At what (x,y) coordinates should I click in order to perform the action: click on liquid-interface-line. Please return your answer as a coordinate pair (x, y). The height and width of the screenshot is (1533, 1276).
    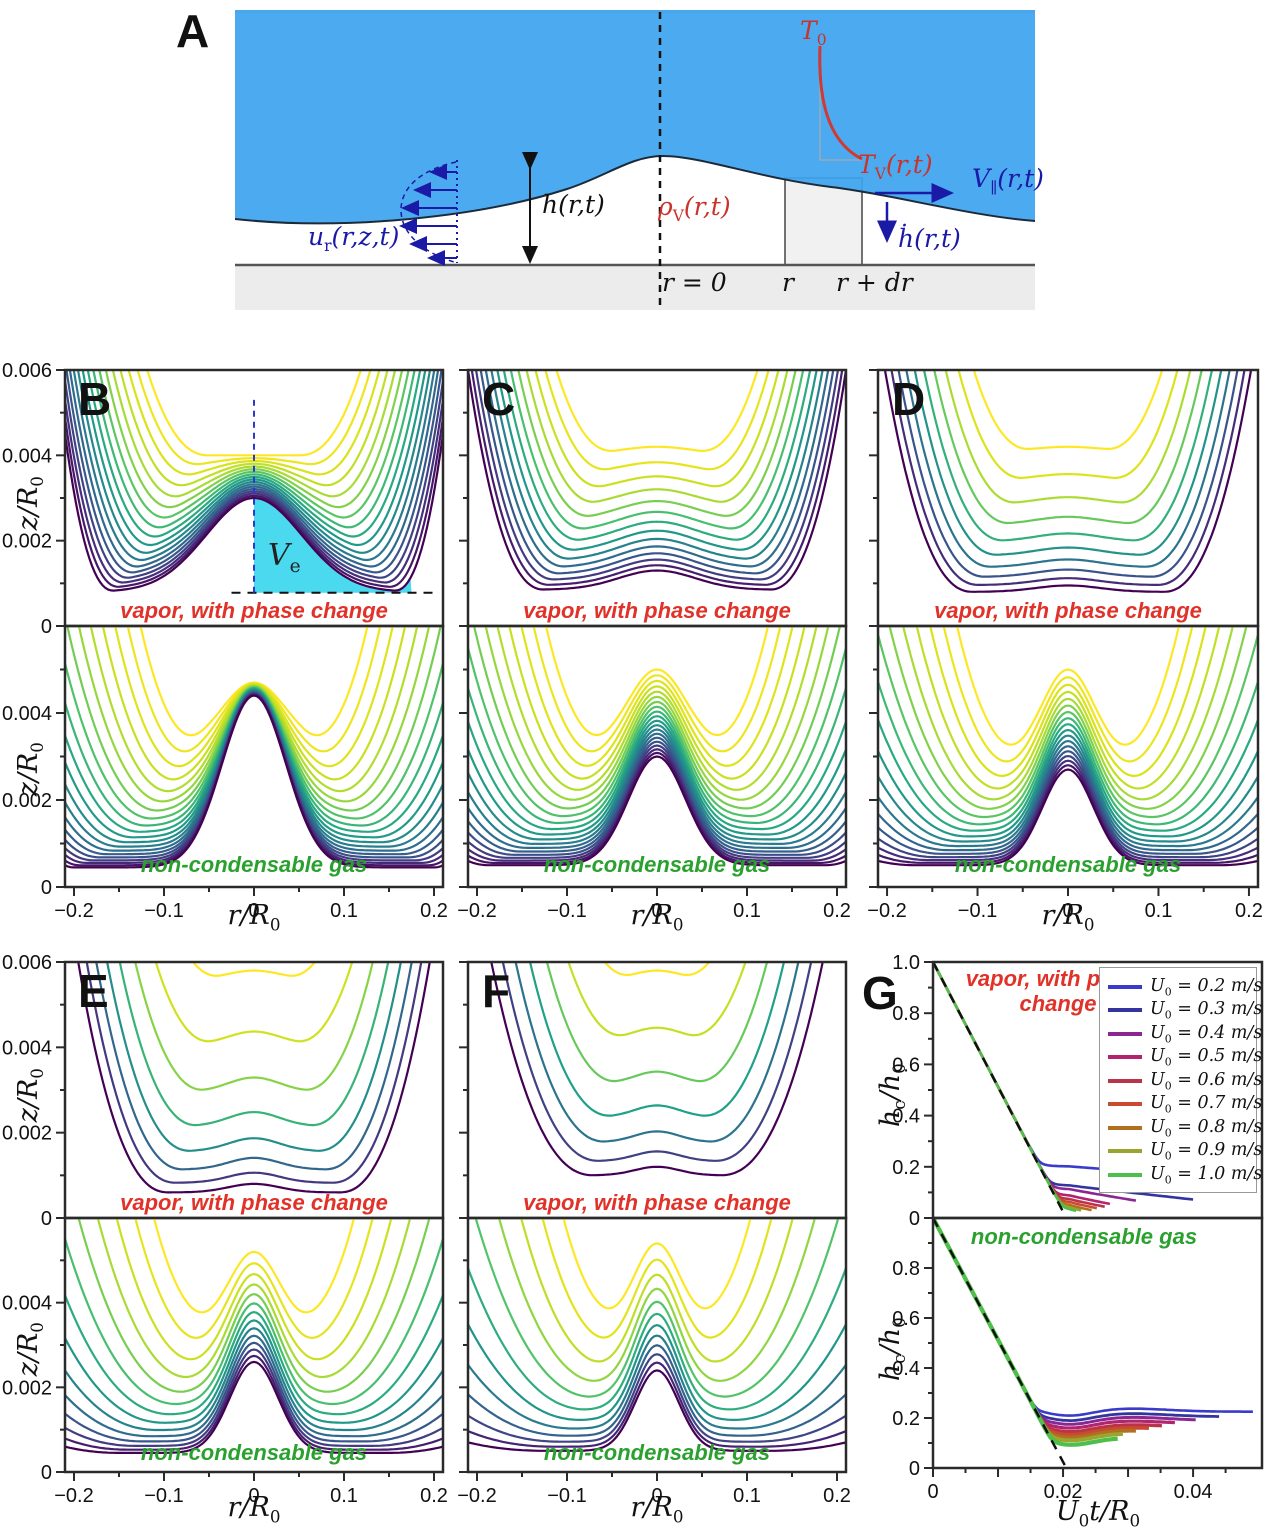
    Looking at the image, I should click on (635, 189).